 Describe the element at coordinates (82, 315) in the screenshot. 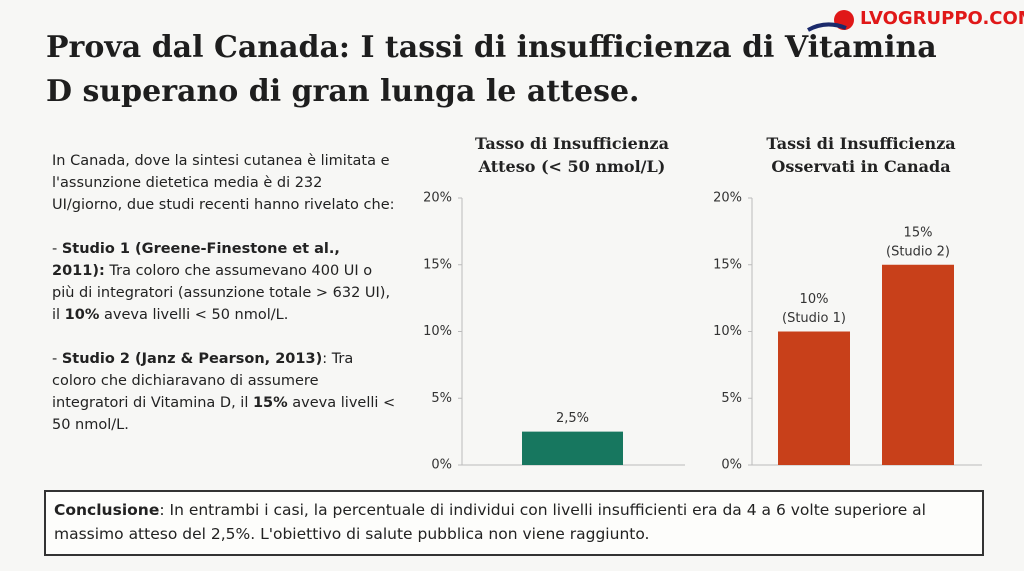

I see `bold-text: 10%` at that location.